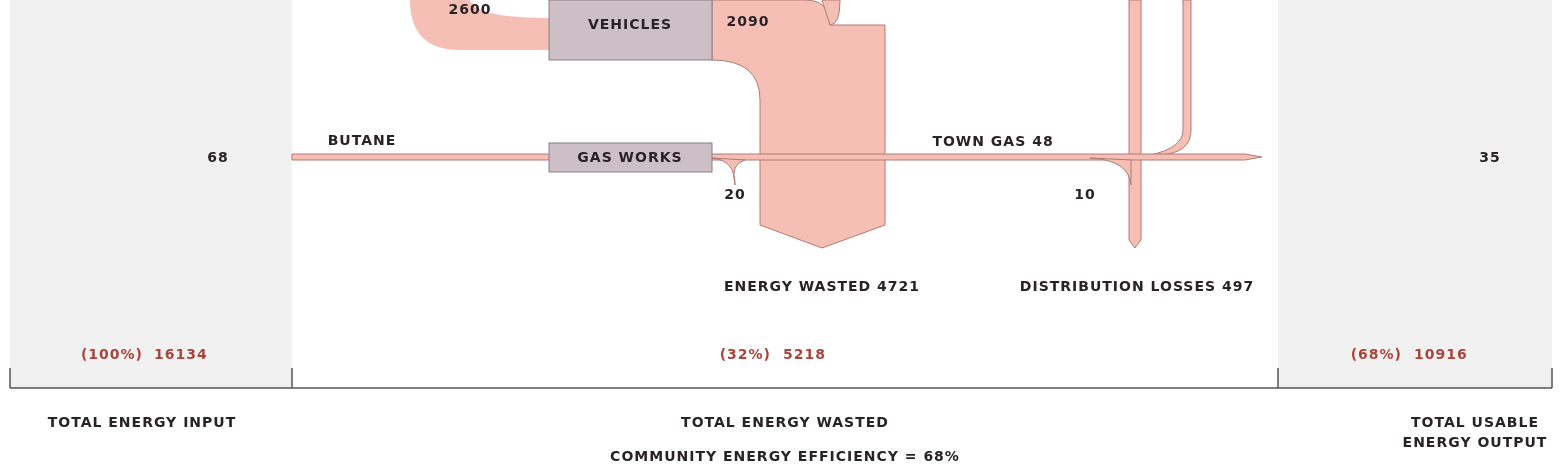  What do you see at coordinates (111, 353) in the screenshot?
I see `text: (100%)` at bounding box center [111, 353].